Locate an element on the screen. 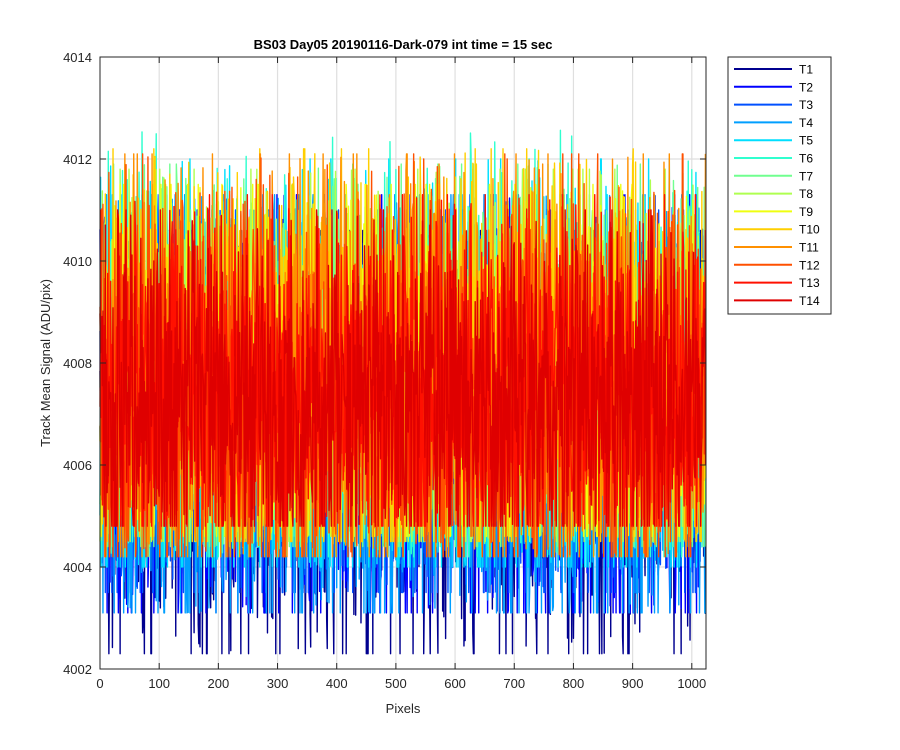 The width and height of the screenshot is (900, 750). legend-label-t10: T10 is located at coordinates (809, 230).